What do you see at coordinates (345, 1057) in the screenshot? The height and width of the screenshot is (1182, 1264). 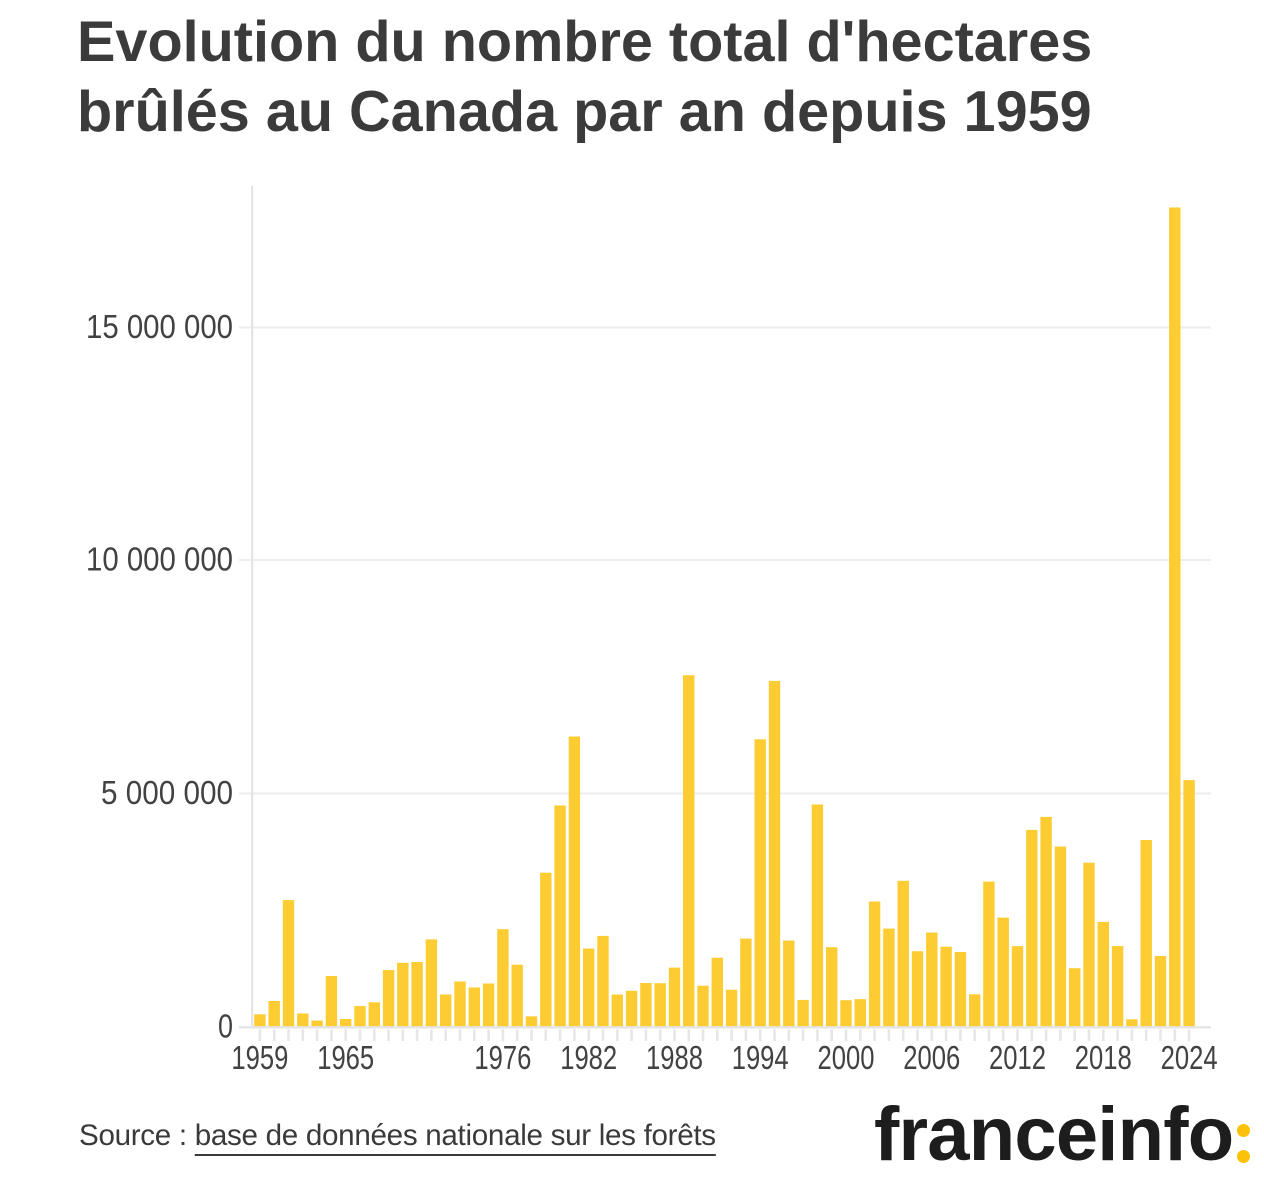 I see `svg-text: 1965` at bounding box center [345, 1057].